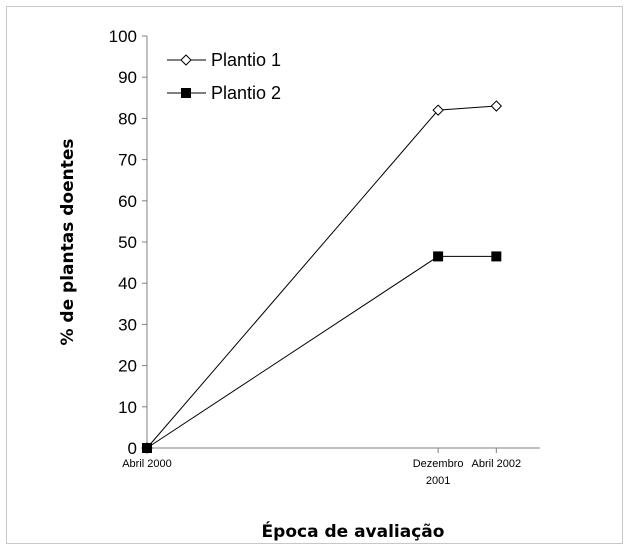 The image size is (629, 548). I want to click on x-tick-label: Abril 2000, so click(147, 464).